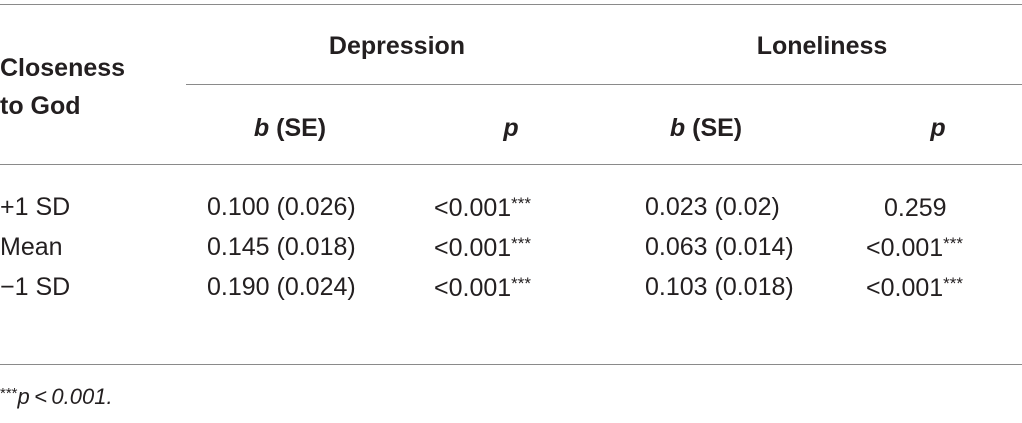  I want to click on table-footnote: ***p < 0.001., so click(56, 397).